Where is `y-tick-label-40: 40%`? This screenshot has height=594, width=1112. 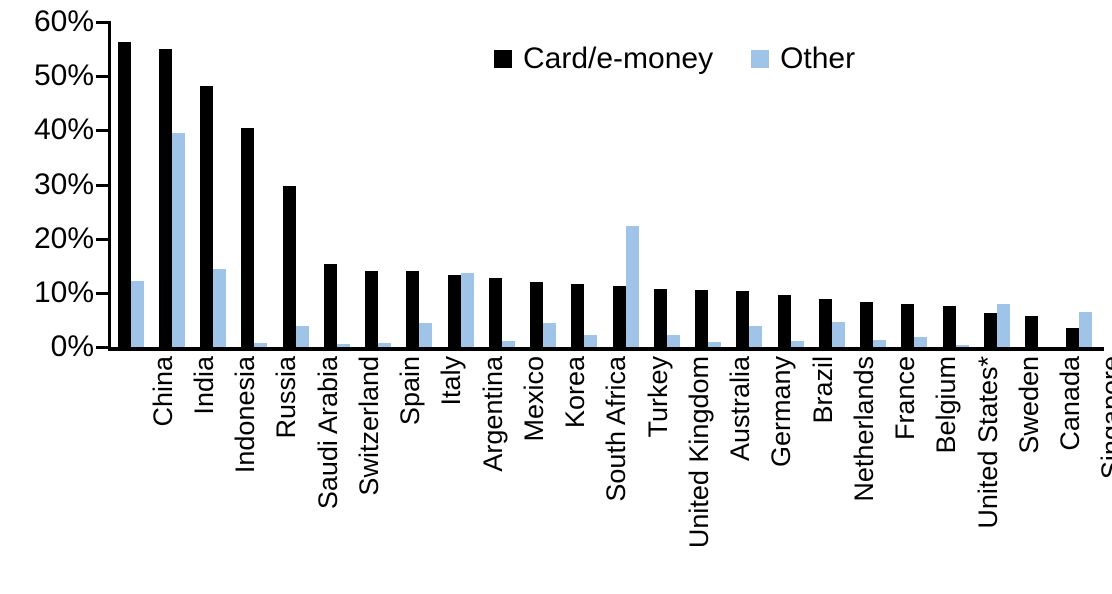
y-tick-label-40: 40% is located at coordinates (63, 130).